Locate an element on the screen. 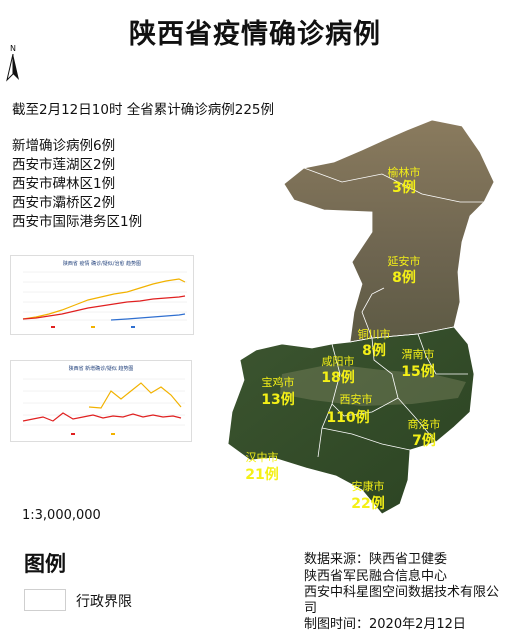 The image size is (510, 633). legend-item-label: 行政界限 is located at coordinates (104, 602).